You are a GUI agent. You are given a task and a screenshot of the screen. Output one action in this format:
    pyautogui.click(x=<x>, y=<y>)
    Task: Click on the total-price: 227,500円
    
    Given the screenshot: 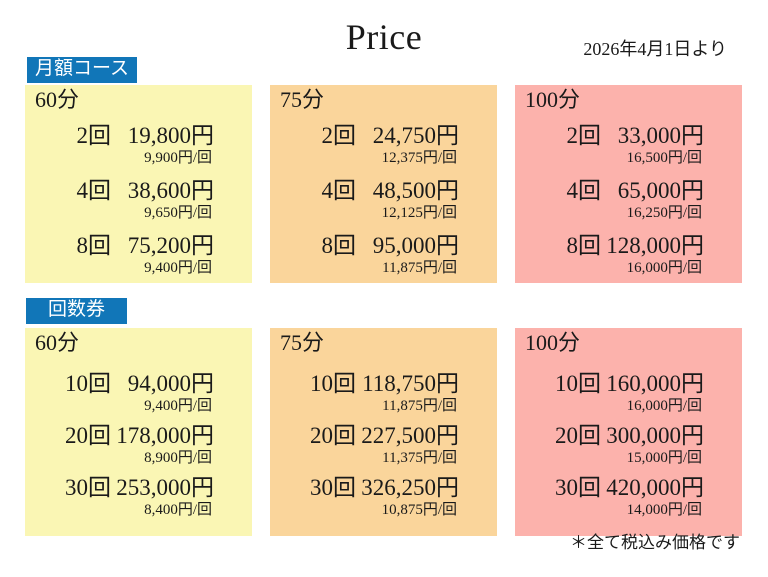 What is the action you would take?
    pyautogui.click(x=410, y=435)
    